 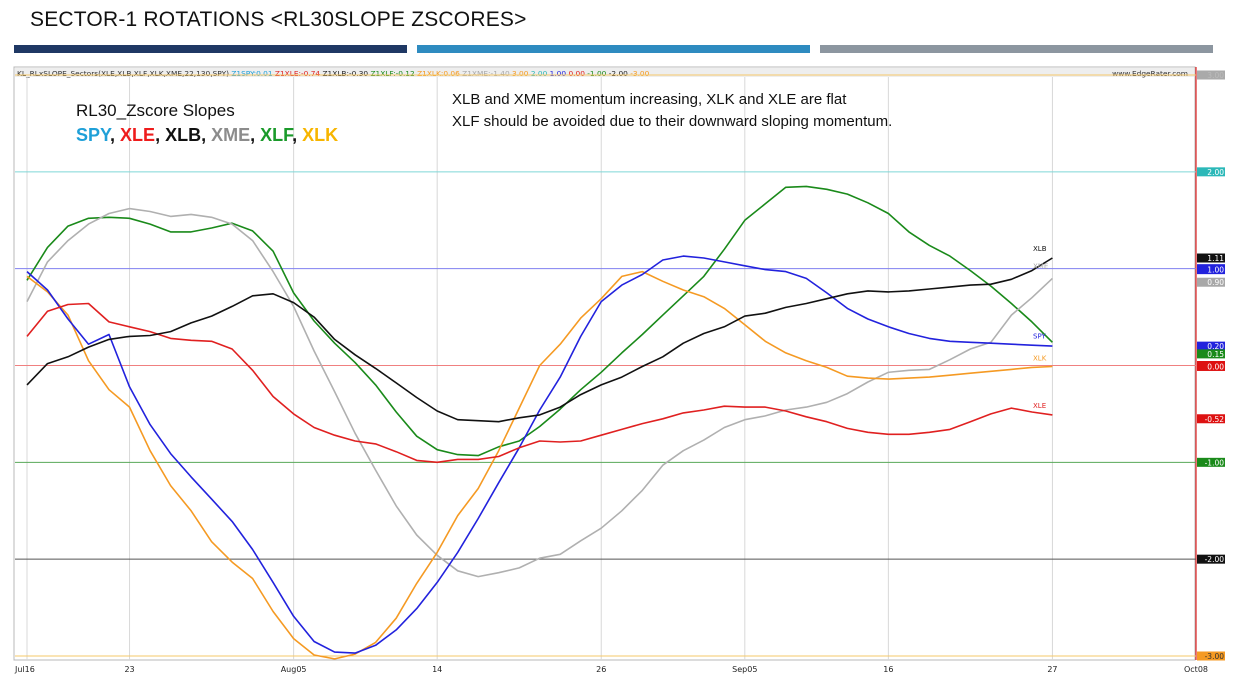 I want to click on value-box-text: 2.00, so click(x=1215, y=172).